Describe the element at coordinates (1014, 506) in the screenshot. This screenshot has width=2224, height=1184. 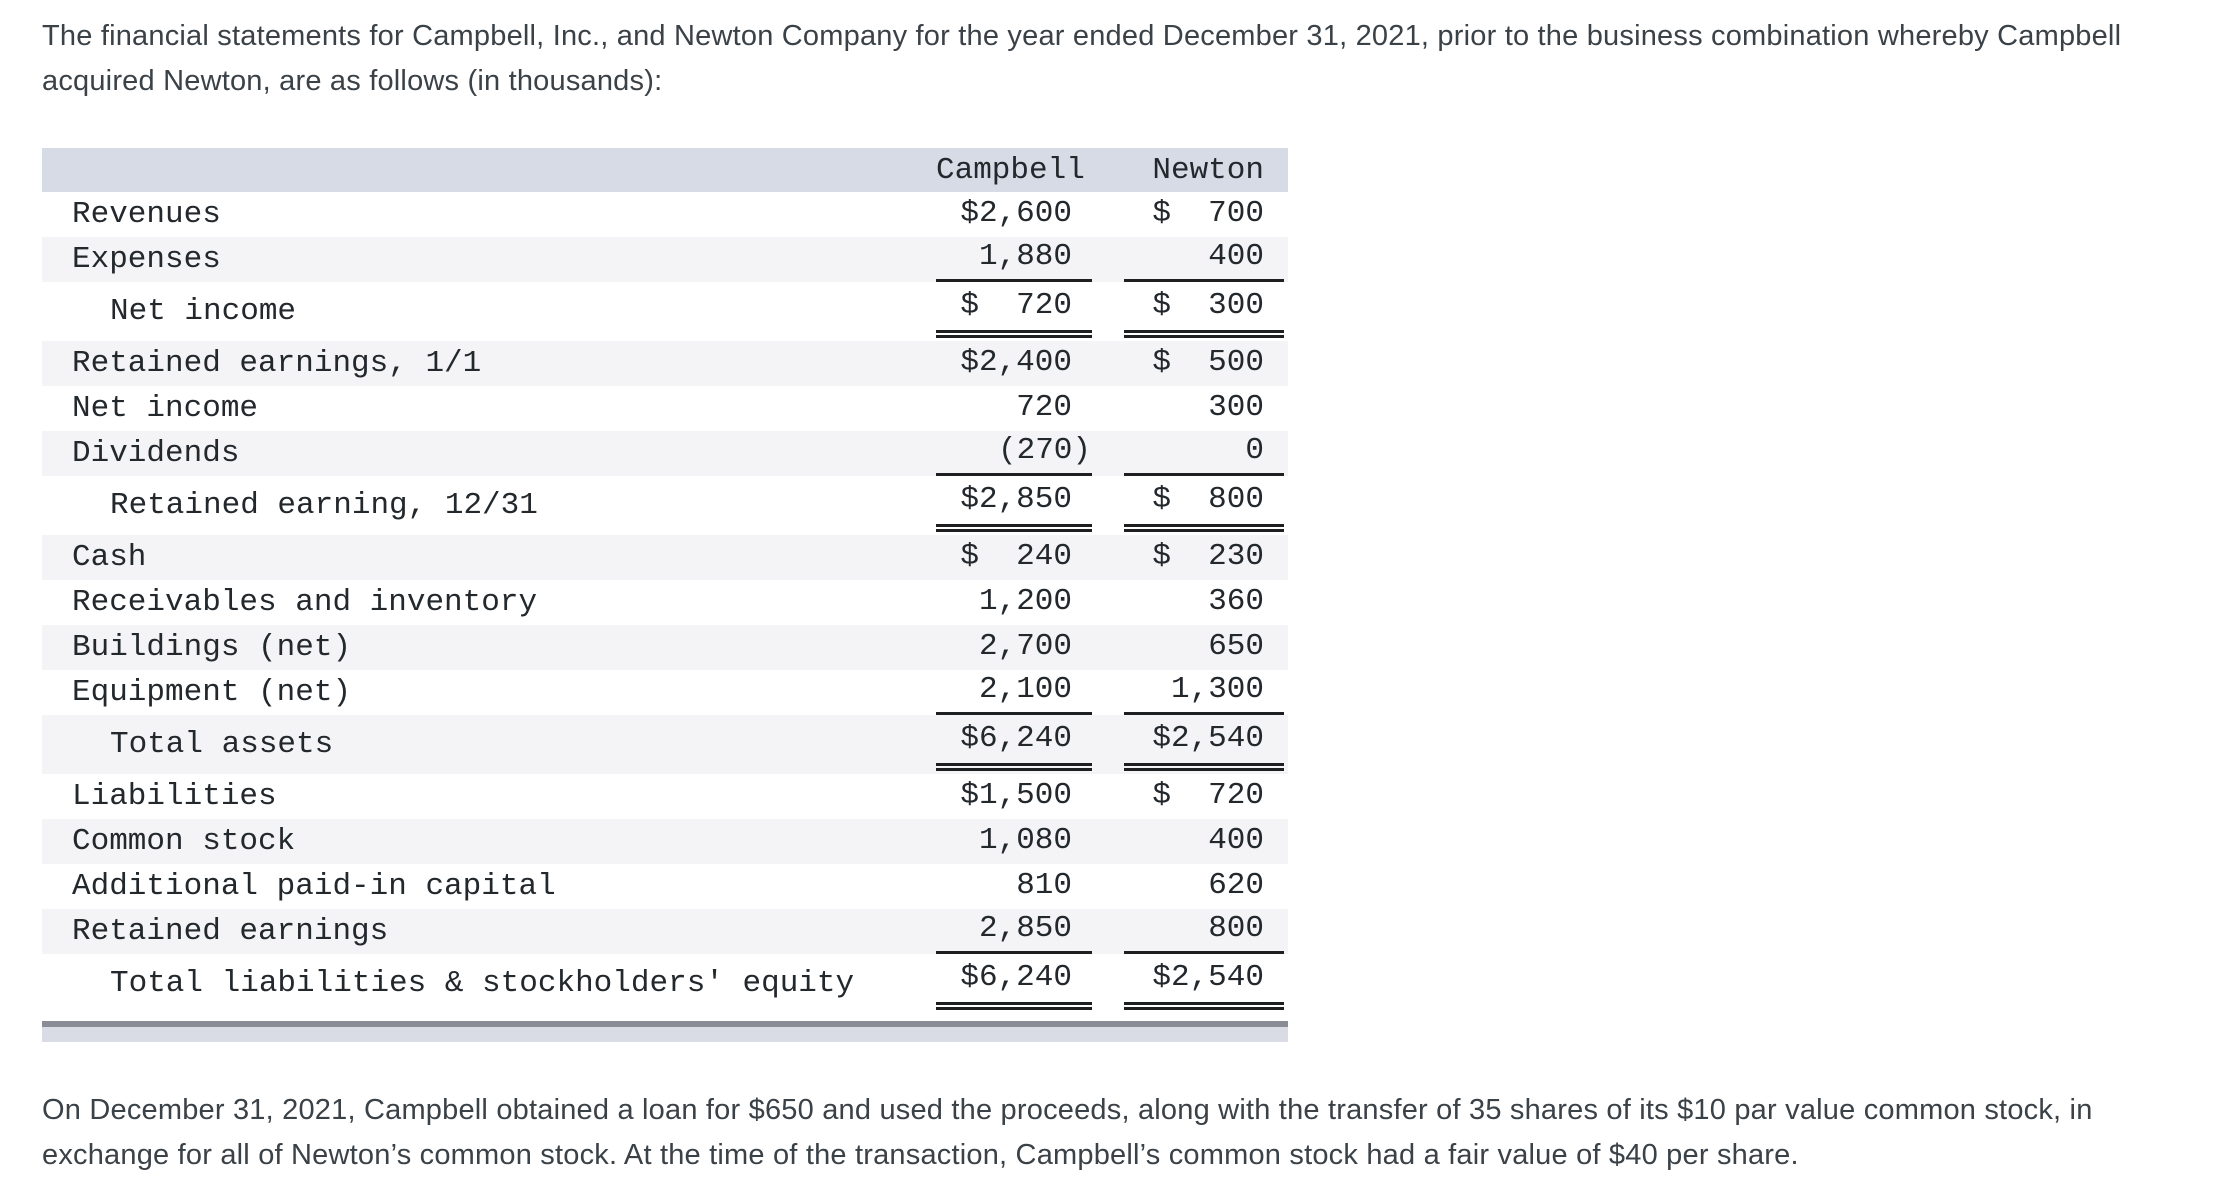
I see `campbell-value: $2,850` at that location.